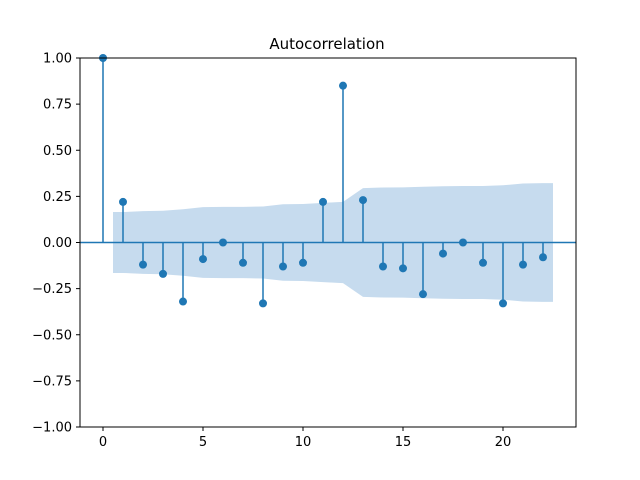 The width and height of the screenshot is (640, 480). Describe the element at coordinates (52, 289) in the screenshot. I see `y-tick-label: −0.25` at that location.